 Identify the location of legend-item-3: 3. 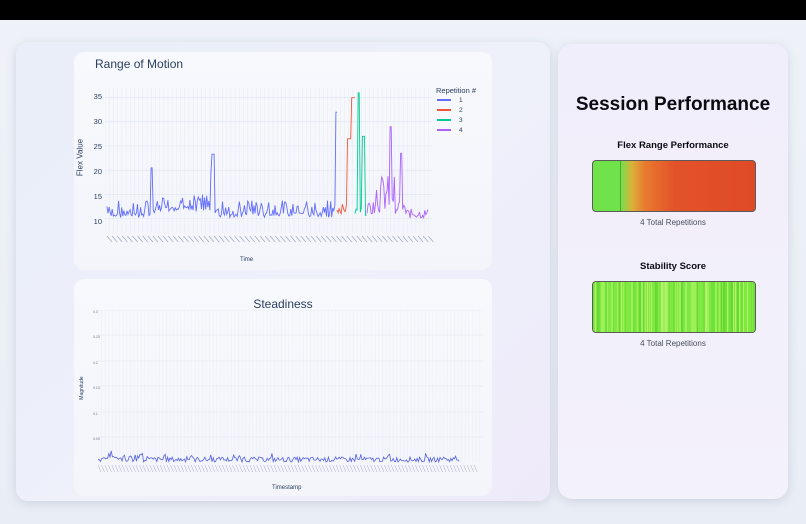
(461, 120).